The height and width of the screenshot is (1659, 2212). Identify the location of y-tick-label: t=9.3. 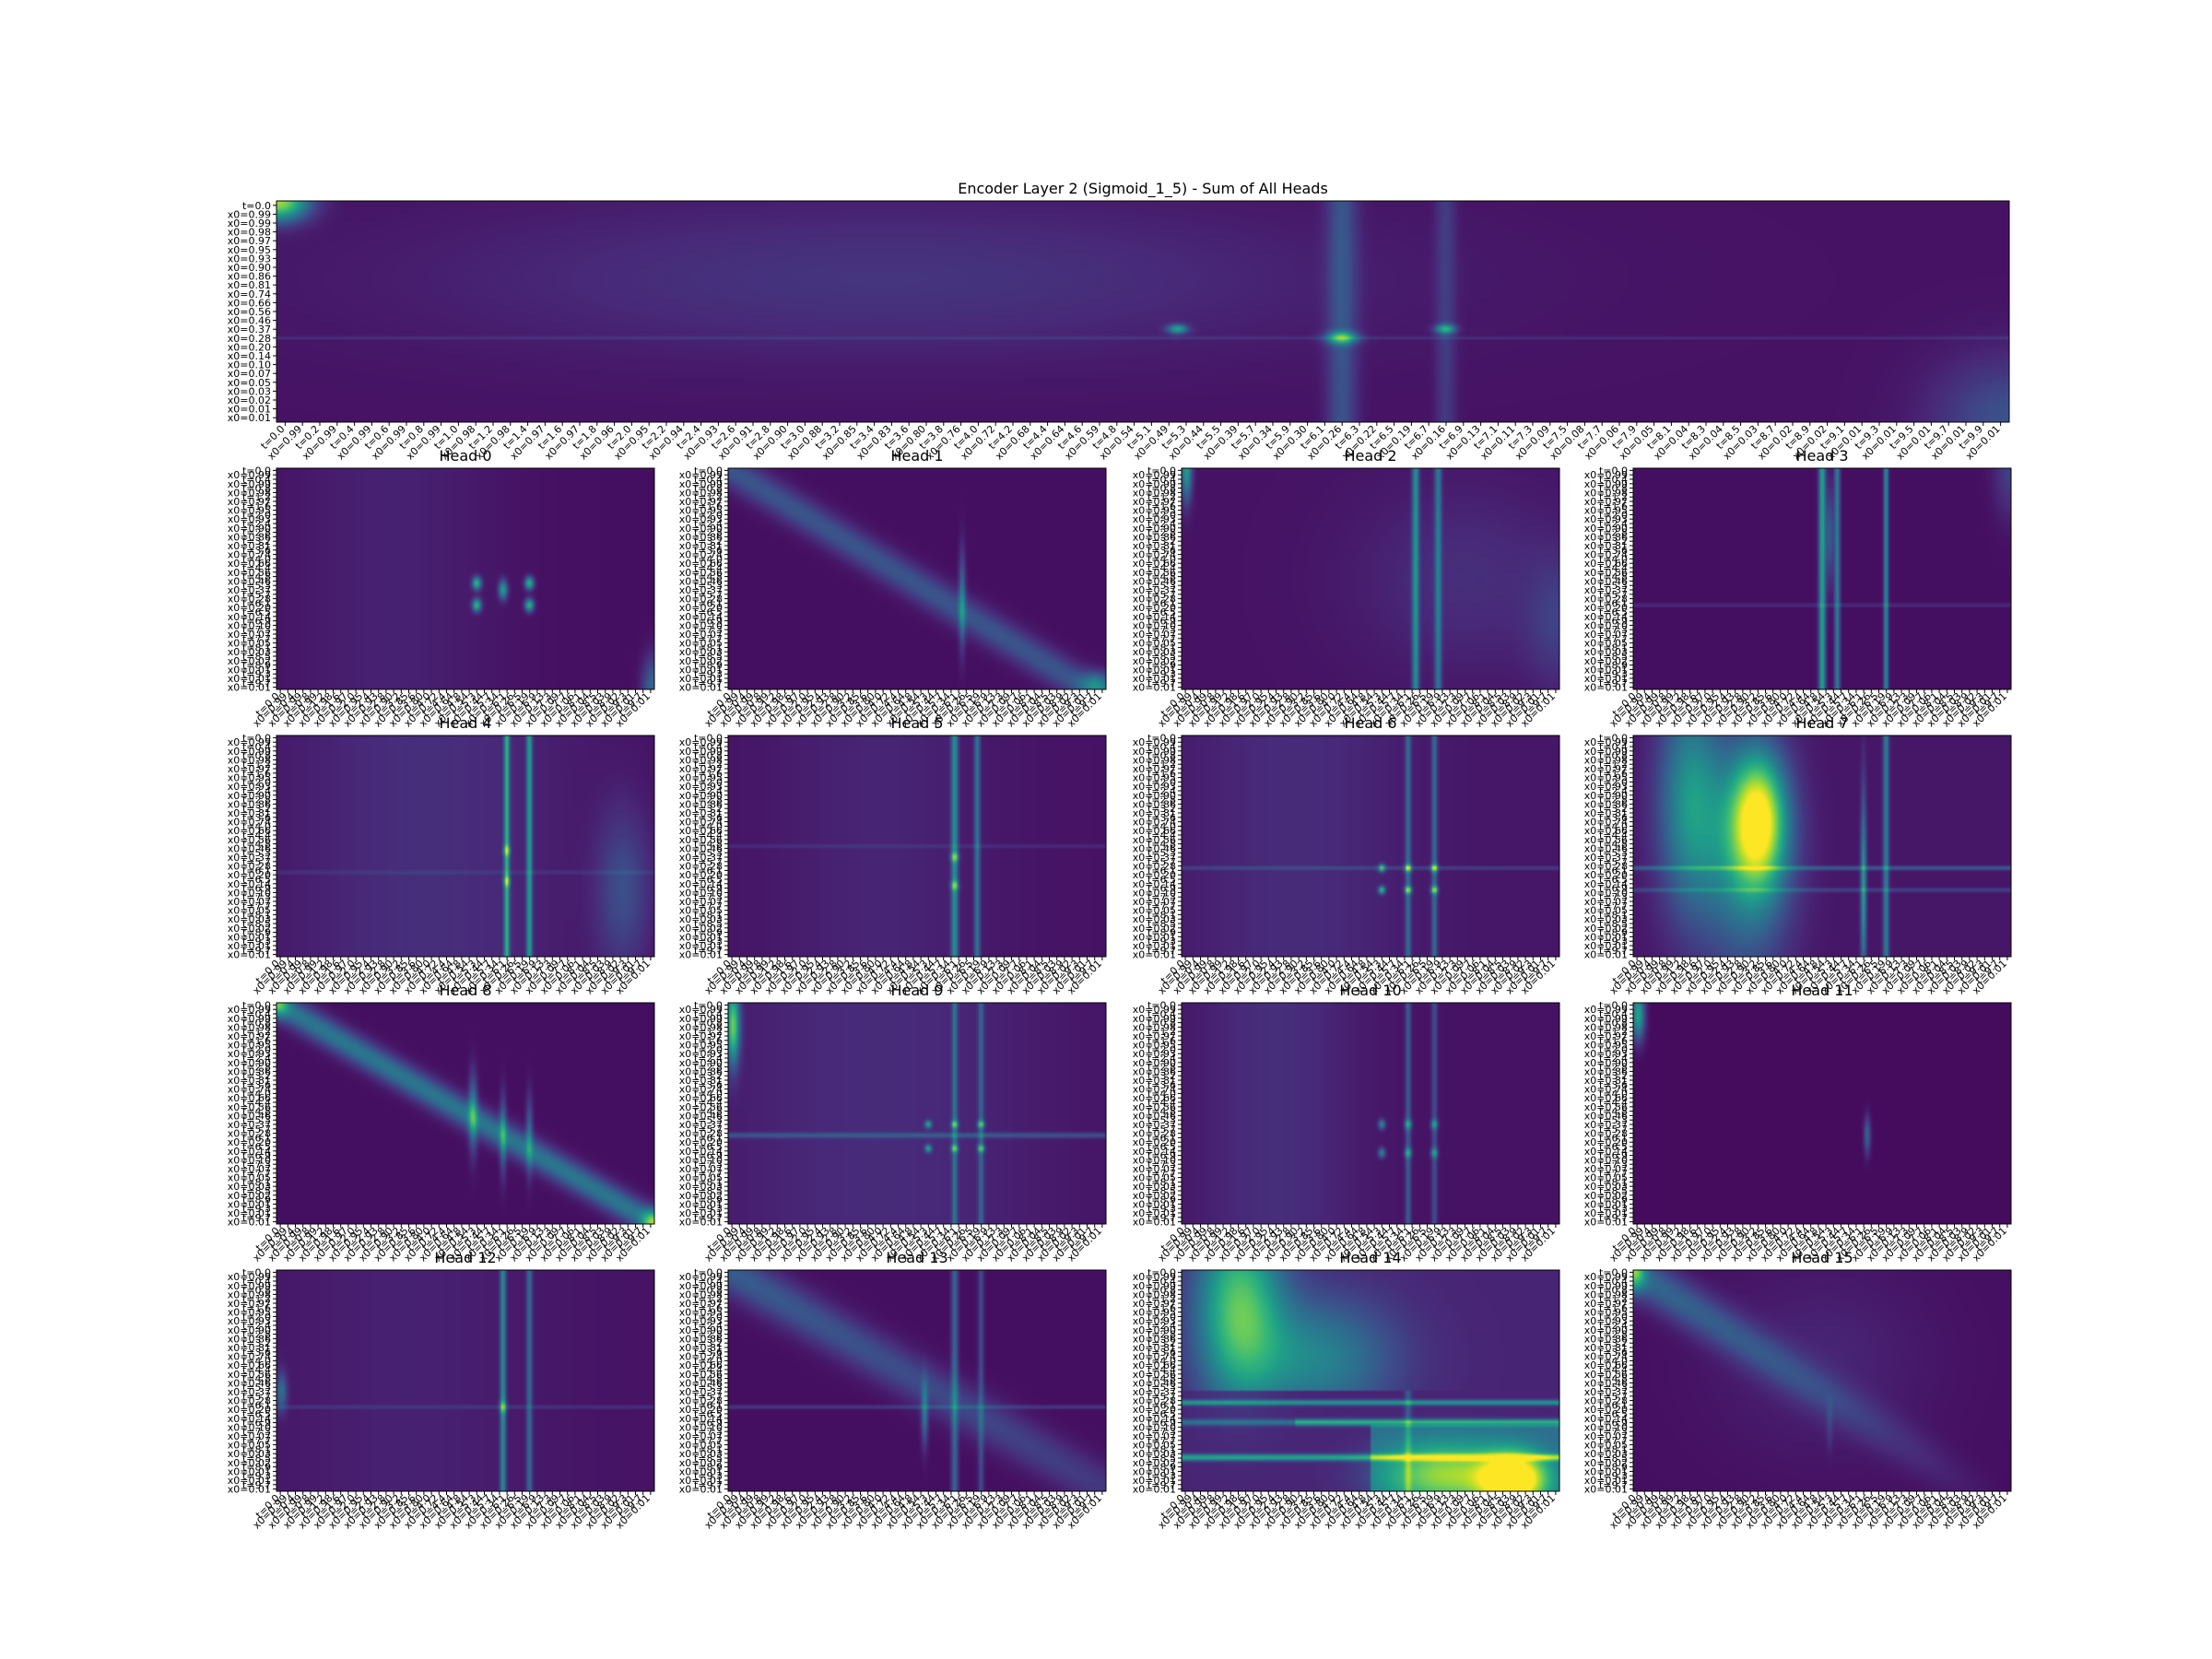
(256, 674).